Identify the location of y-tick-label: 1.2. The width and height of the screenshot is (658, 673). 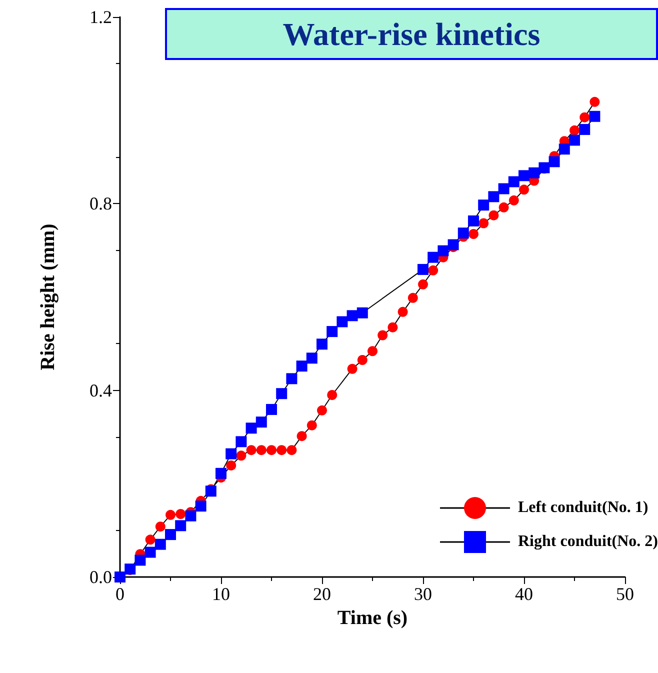
(101, 17).